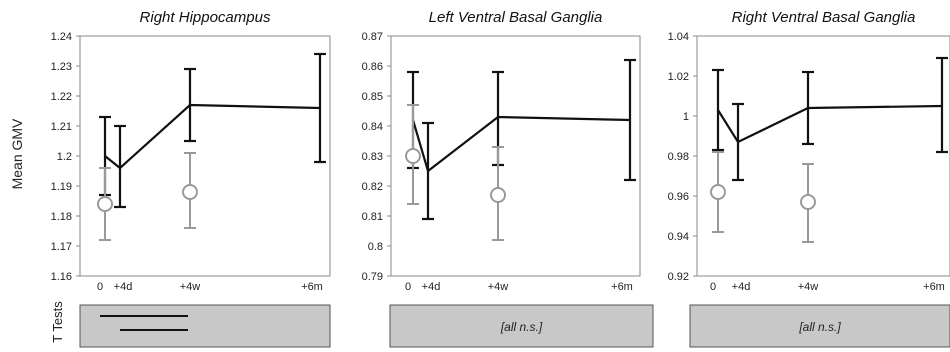 The width and height of the screenshot is (950, 352). Describe the element at coordinates (824, 17) in the screenshot. I see `chart-title: Right Ventral Basal Ganglia` at that location.